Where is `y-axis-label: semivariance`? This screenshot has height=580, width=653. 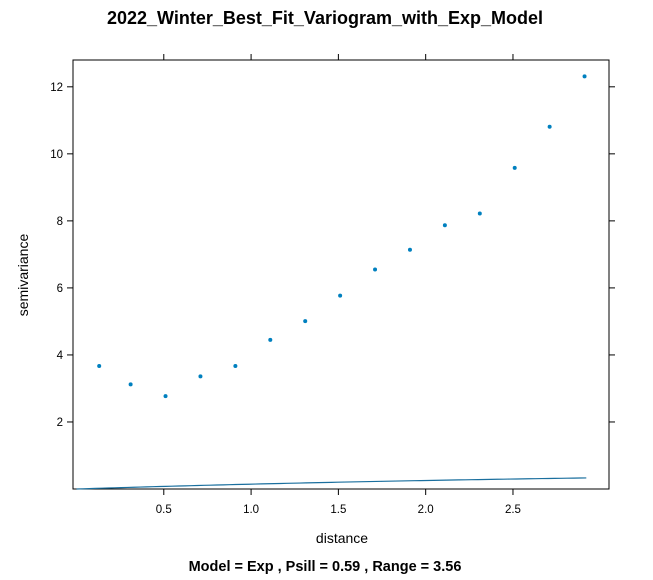 y-axis-label: semivariance is located at coordinates (23, 275).